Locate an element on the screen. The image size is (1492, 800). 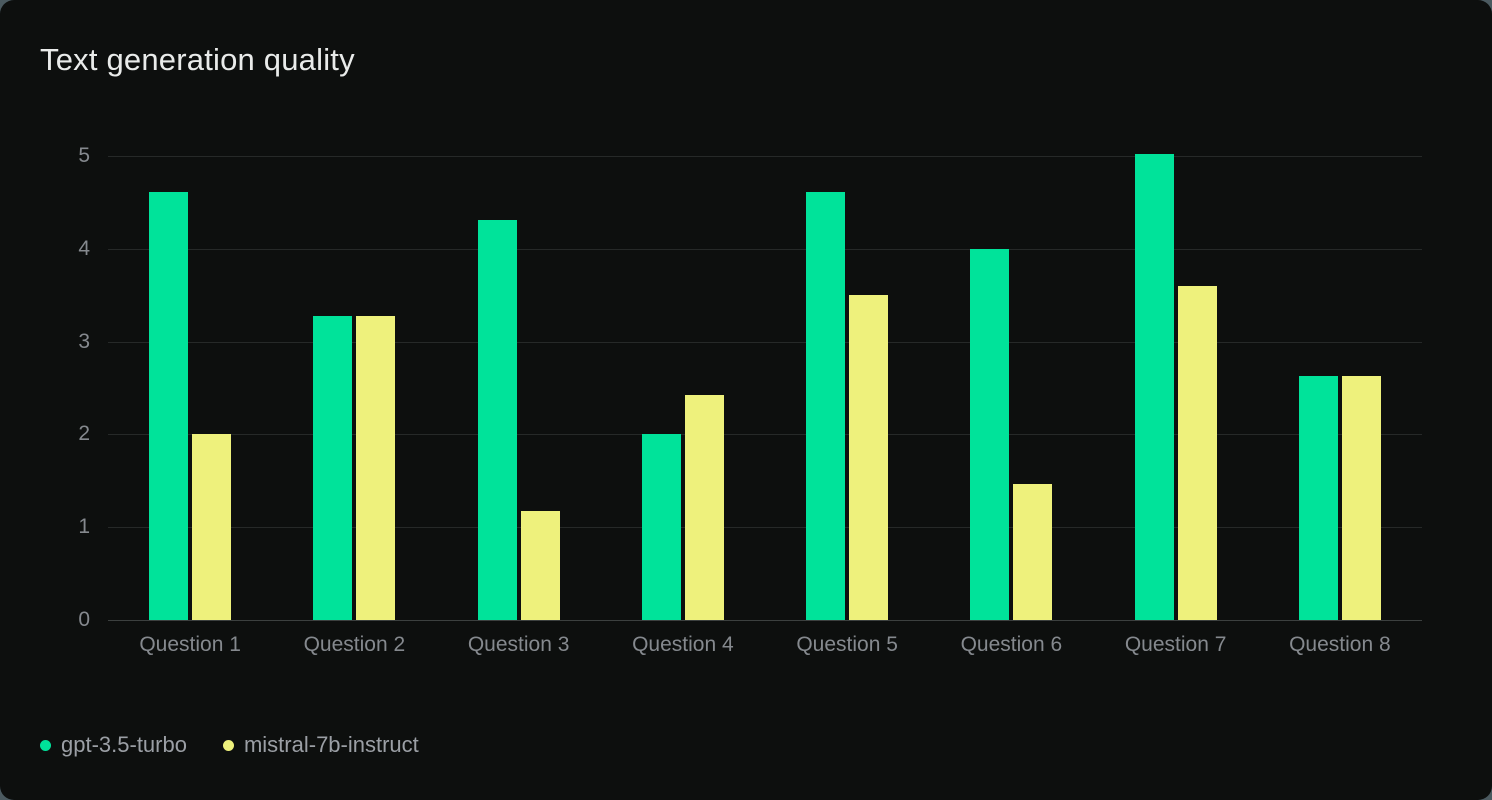
chart-title: Text generation quality is located at coordinates (197, 59).